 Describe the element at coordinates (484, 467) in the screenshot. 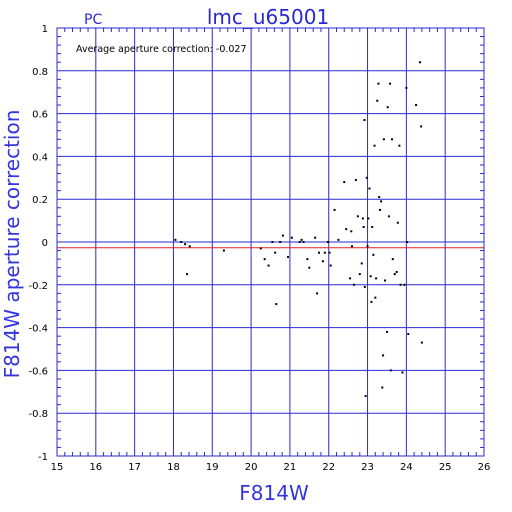

I see `x-tick-label: 26` at that location.